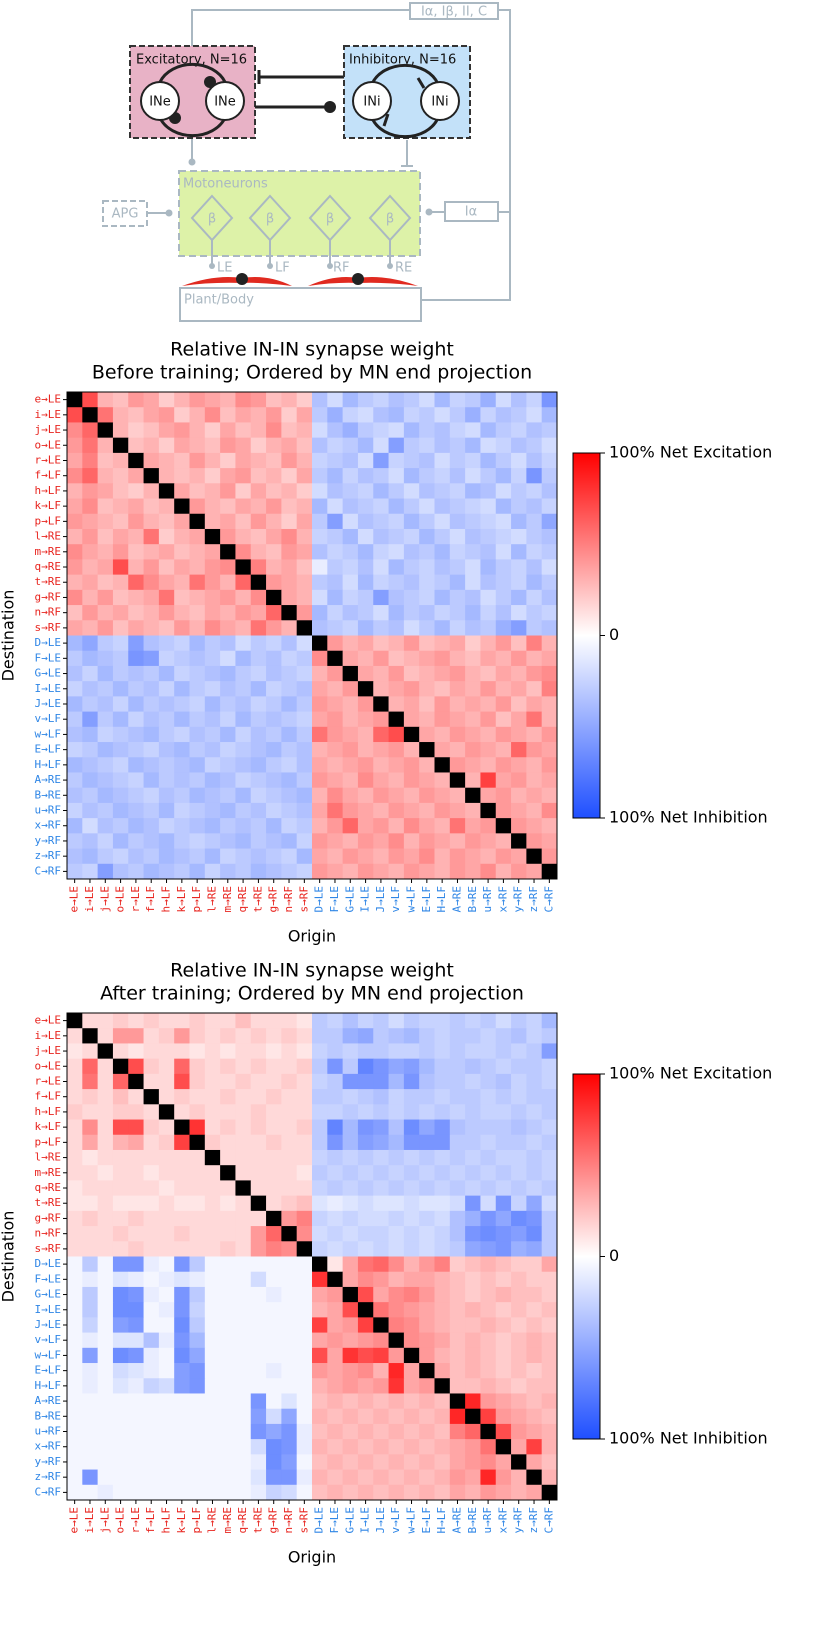  Describe the element at coordinates (135, 899) in the screenshot. I see `x-tick-label: r→LE` at that location.